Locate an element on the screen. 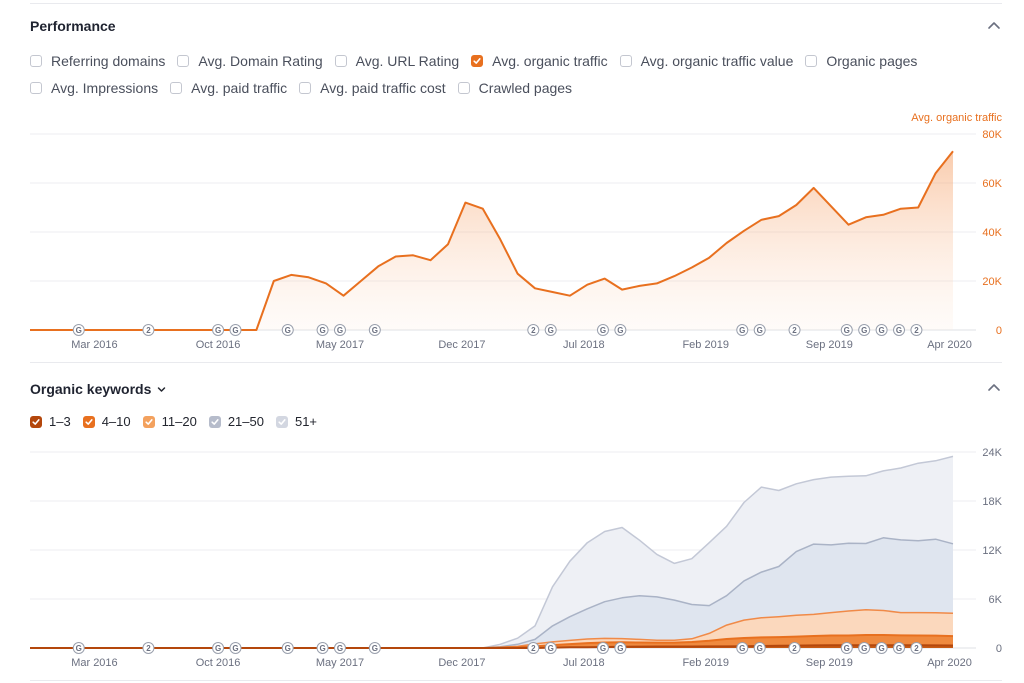 The image size is (1024, 683). legend-item: 11–20 is located at coordinates (169, 421).